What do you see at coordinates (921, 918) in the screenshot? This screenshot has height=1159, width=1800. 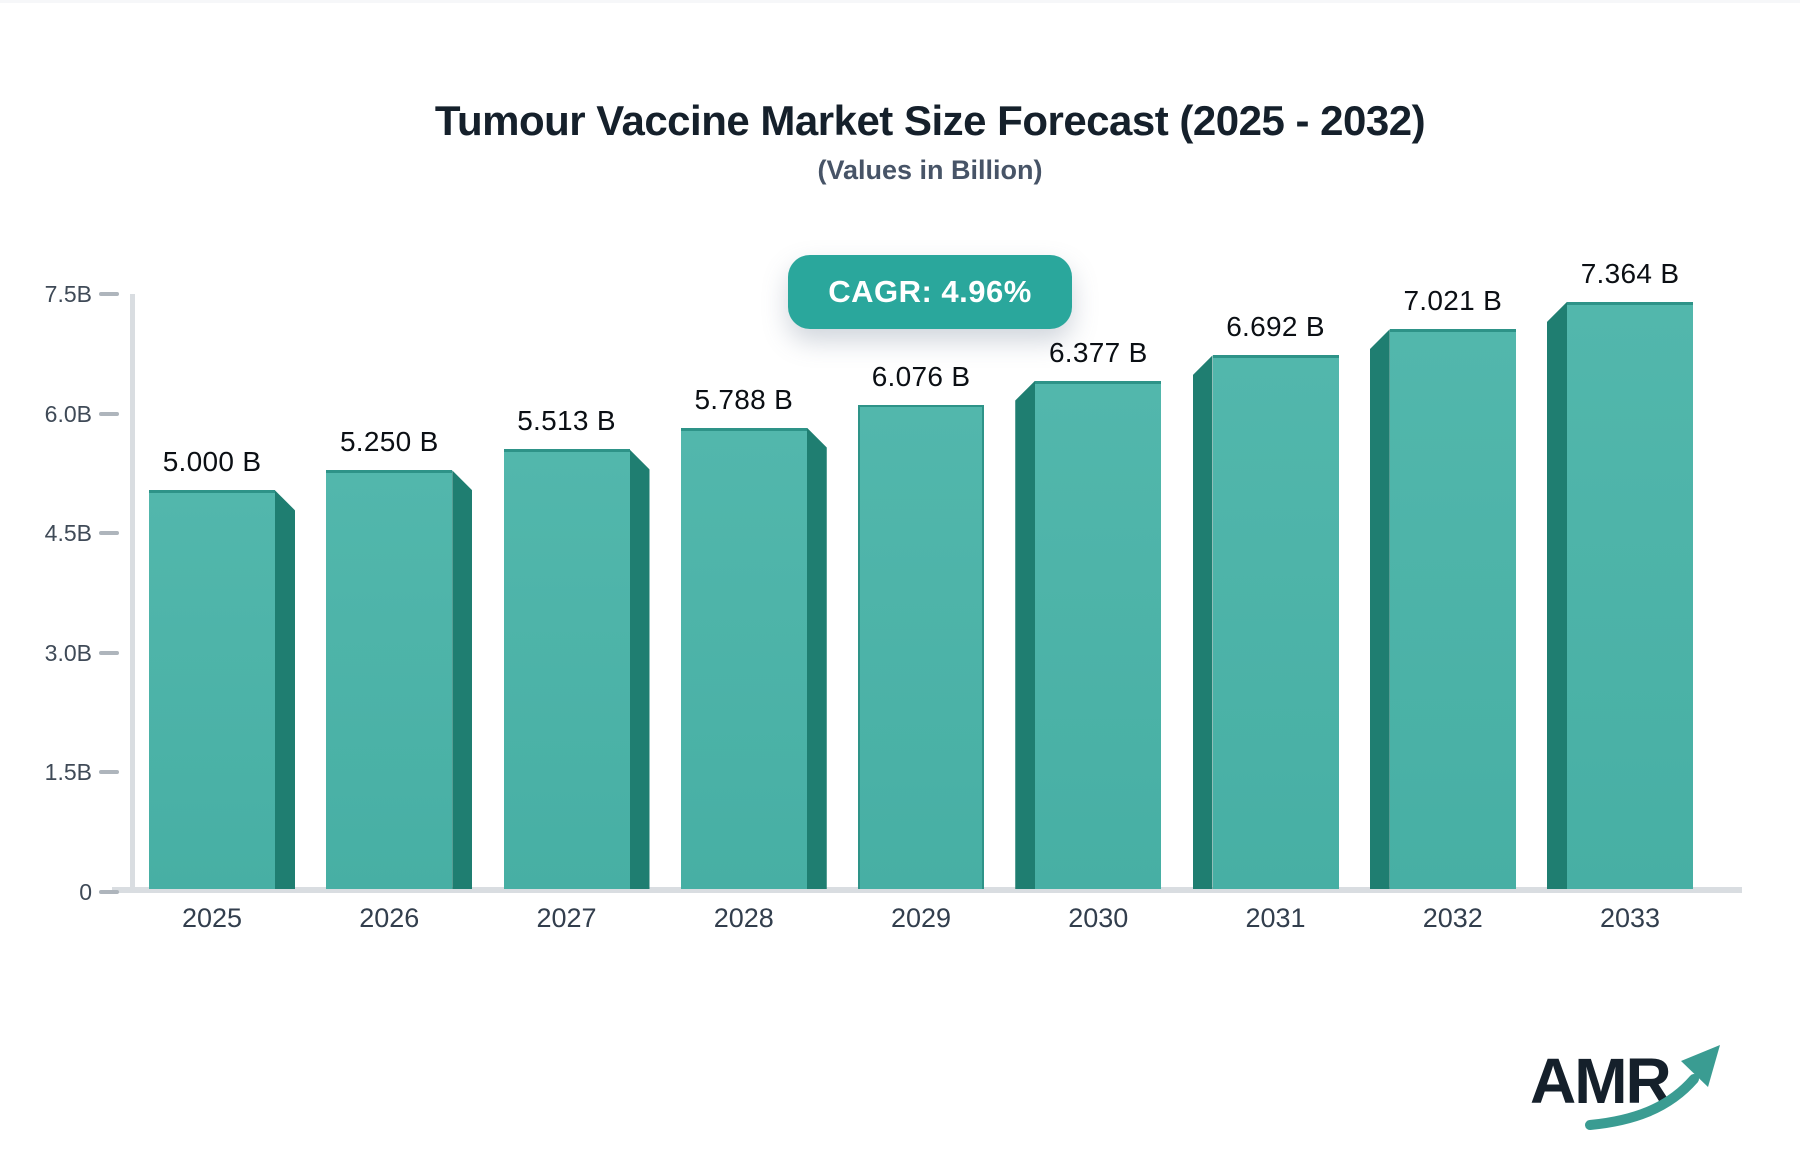 I see `x-axis-label-2029: 2029` at bounding box center [921, 918].